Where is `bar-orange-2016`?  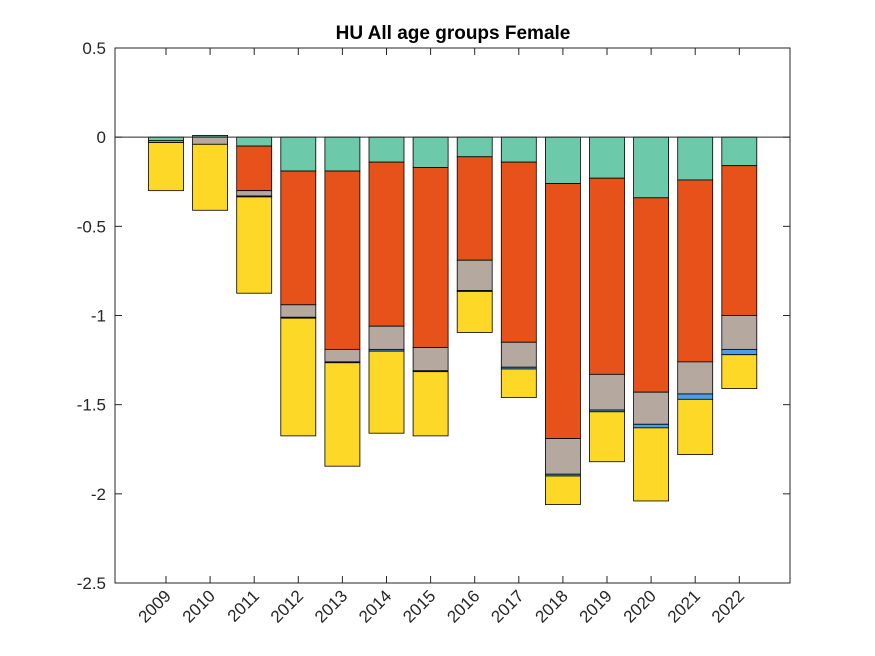 bar-orange-2016 is located at coordinates (474, 208).